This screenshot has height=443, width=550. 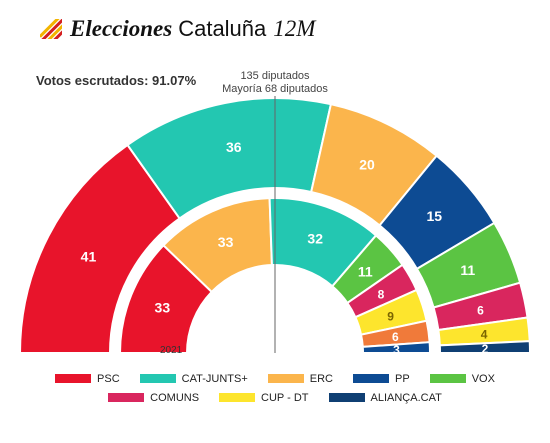 What do you see at coordinates (402, 378) in the screenshot?
I see `legend-label: PP` at bounding box center [402, 378].